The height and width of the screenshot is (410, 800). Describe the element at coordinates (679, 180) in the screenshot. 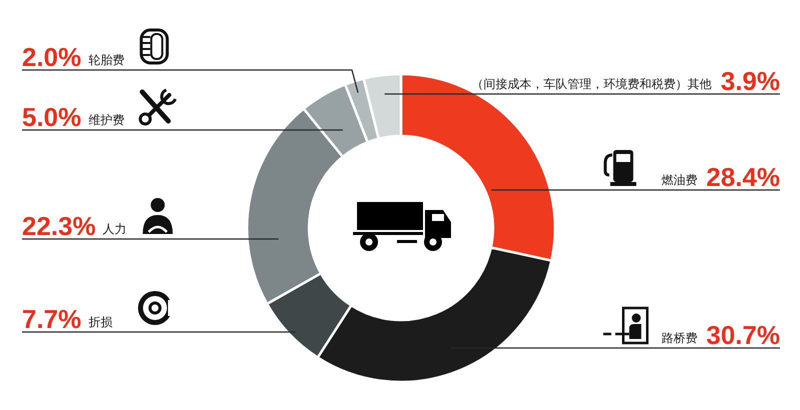

I see `slice-label: 燃油费` at that location.